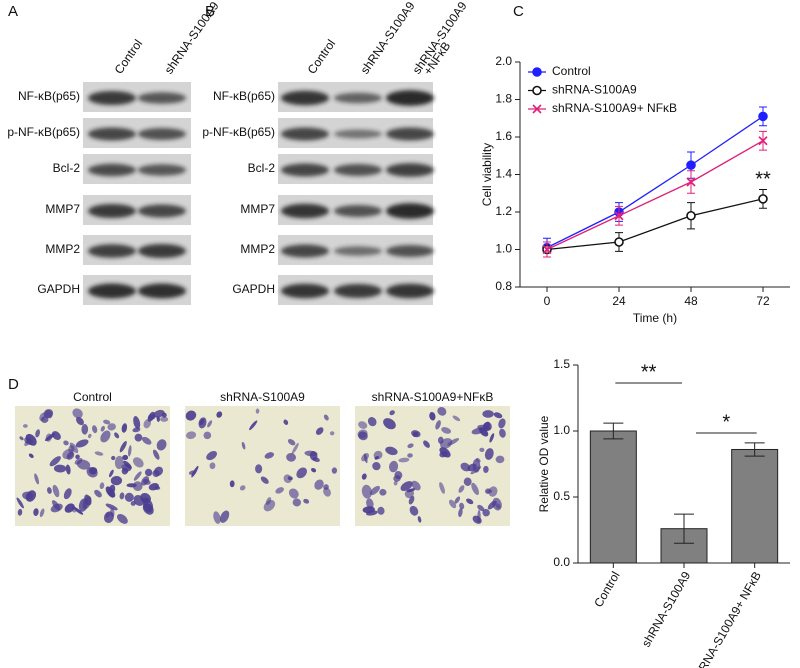  Describe the element at coordinates (518, 11) in the screenshot. I see `panel-label: C` at that location.